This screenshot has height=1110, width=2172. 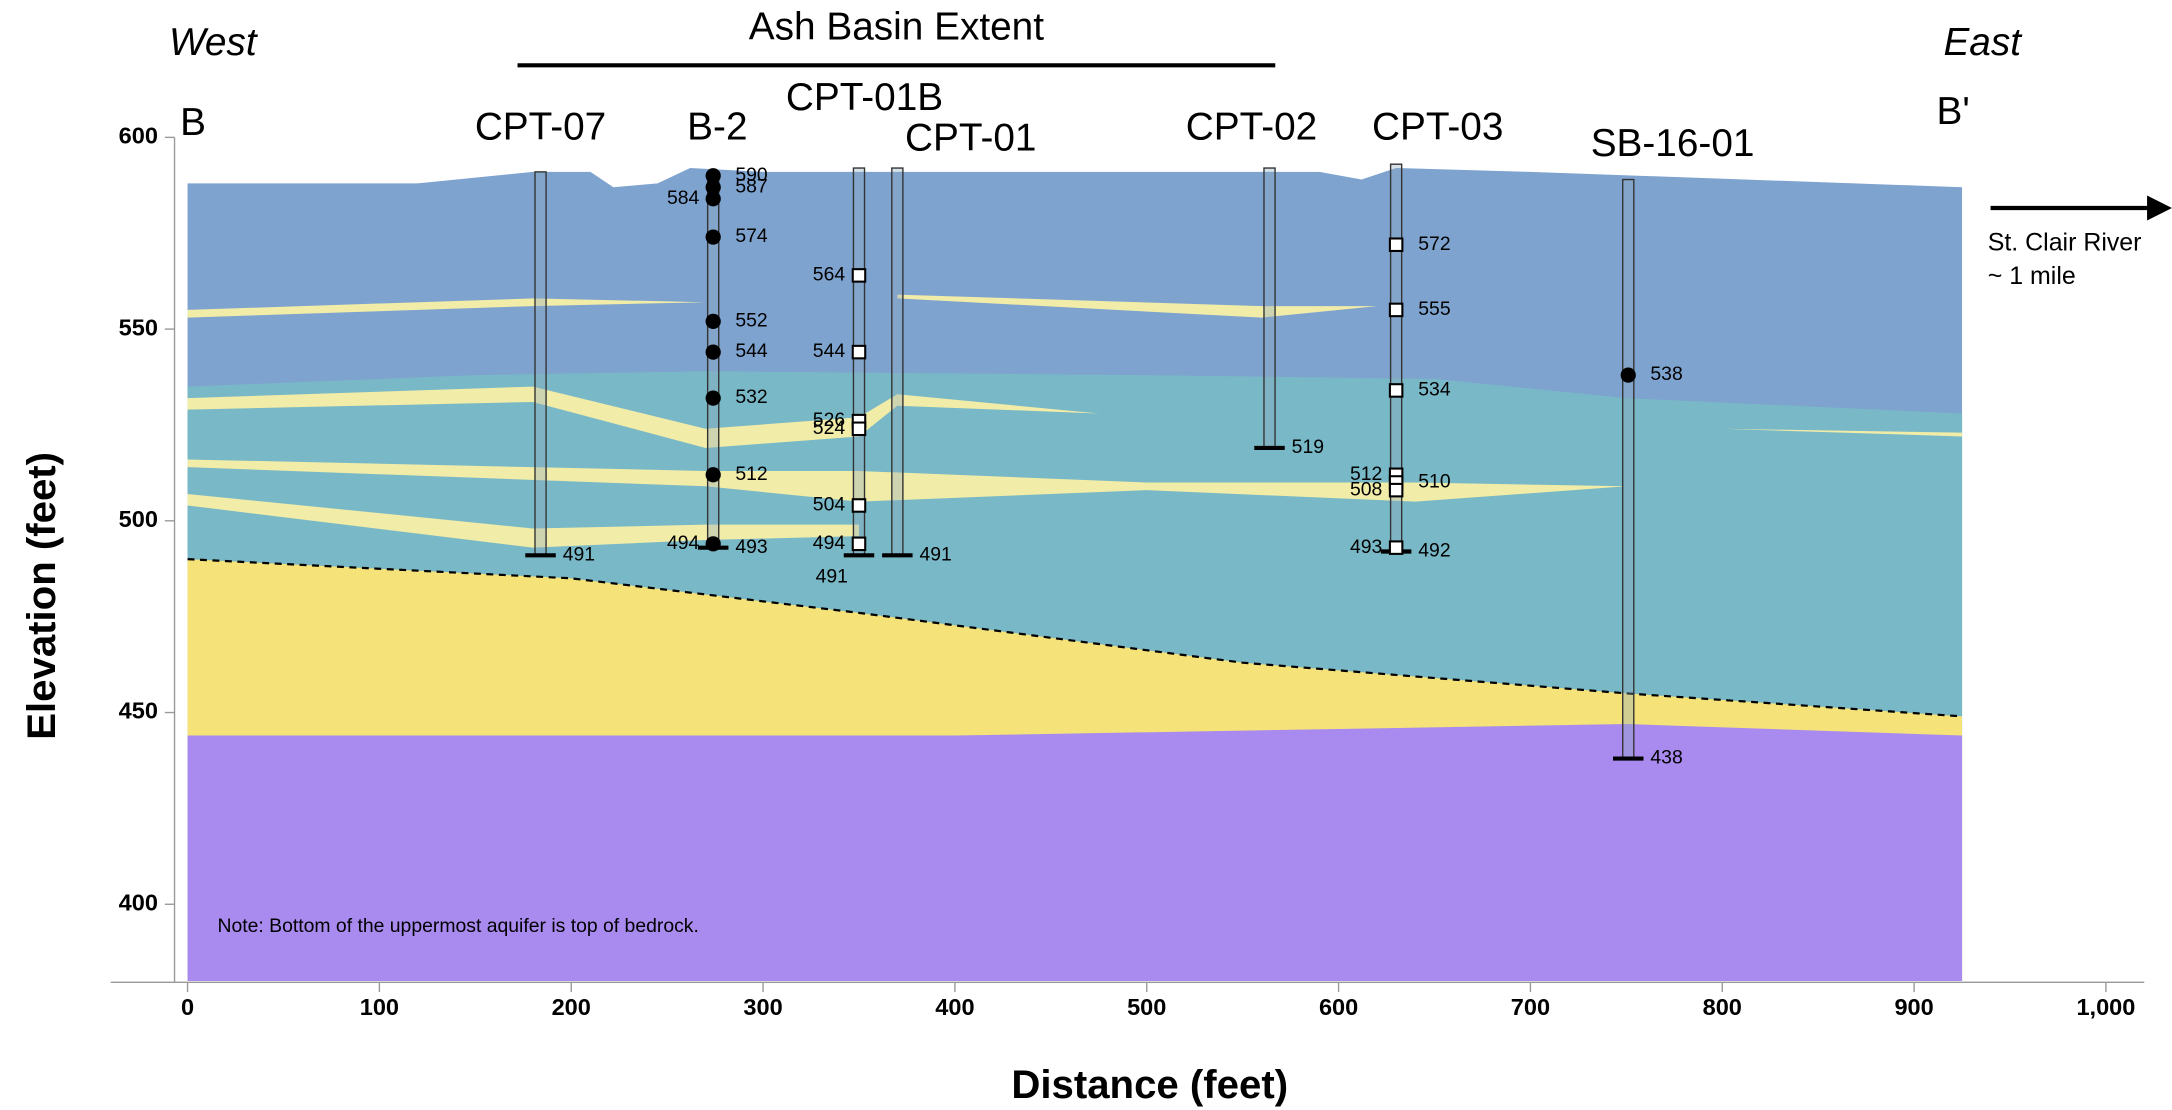 What do you see at coordinates (214, 42) in the screenshot?
I see `west-label: West` at bounding box center [214, 42].